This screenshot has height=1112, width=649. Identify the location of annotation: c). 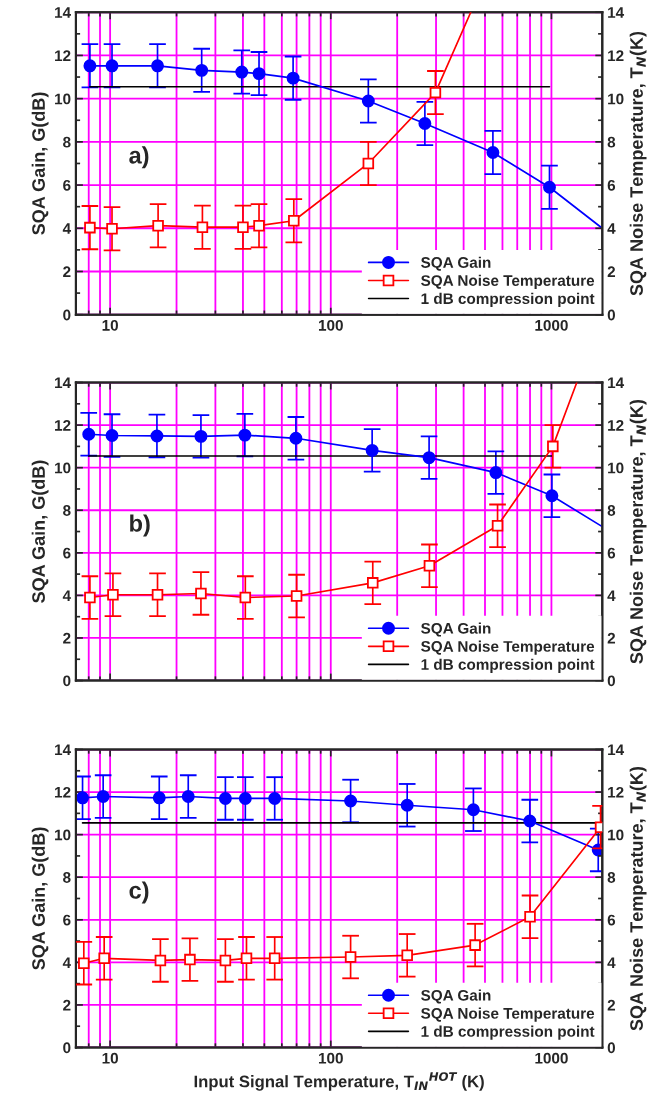
(139, 892).